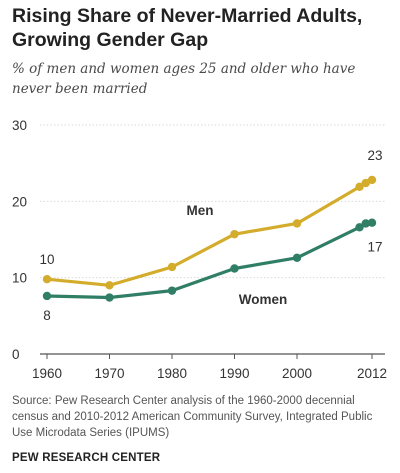 This screenshot has width=400, height=473. What do you see at coordinates (16, 354) in the screenshot?
I see `y-tick-label: 0` at bounding box center [16, 354].